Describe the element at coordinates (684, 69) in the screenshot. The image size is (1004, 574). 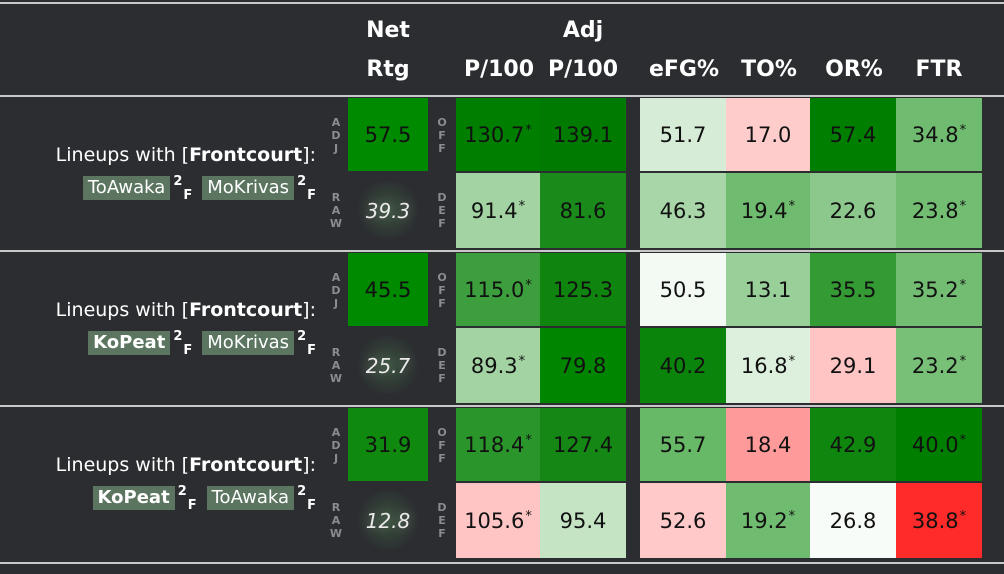
I see `efg-header: eFG%` at that location.